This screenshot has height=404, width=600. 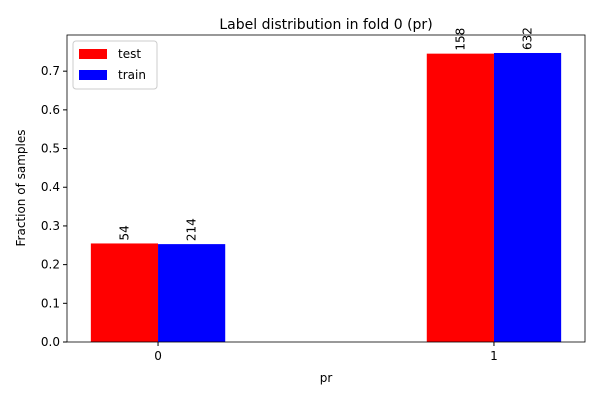 I want to click on legend-label: test, so click(x=129, y=54).